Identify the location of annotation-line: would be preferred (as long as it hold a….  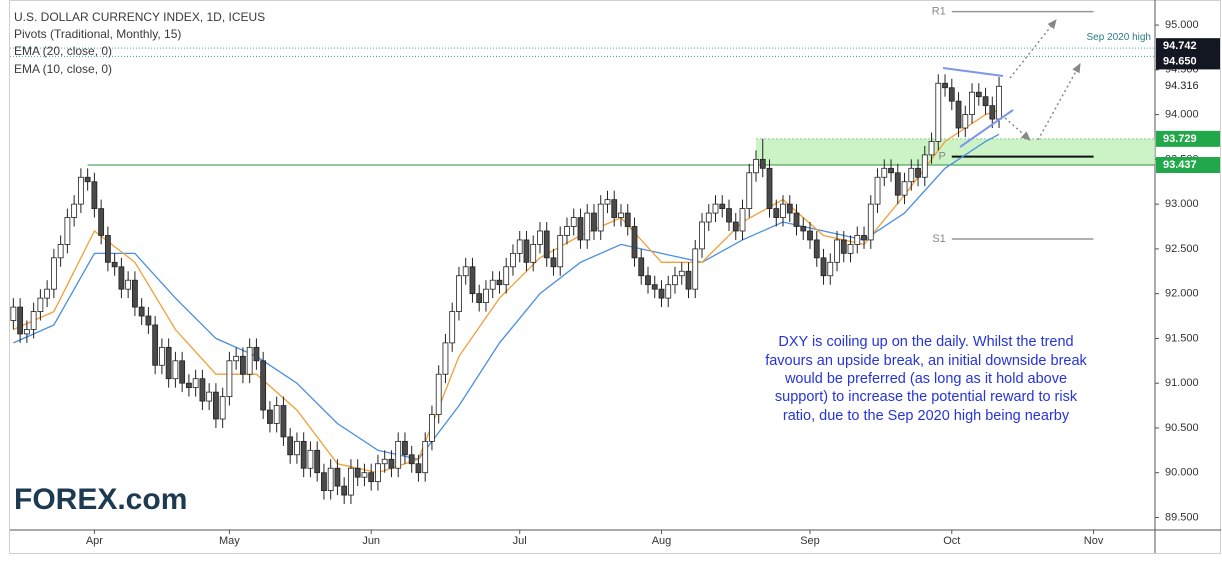
(925, 379).